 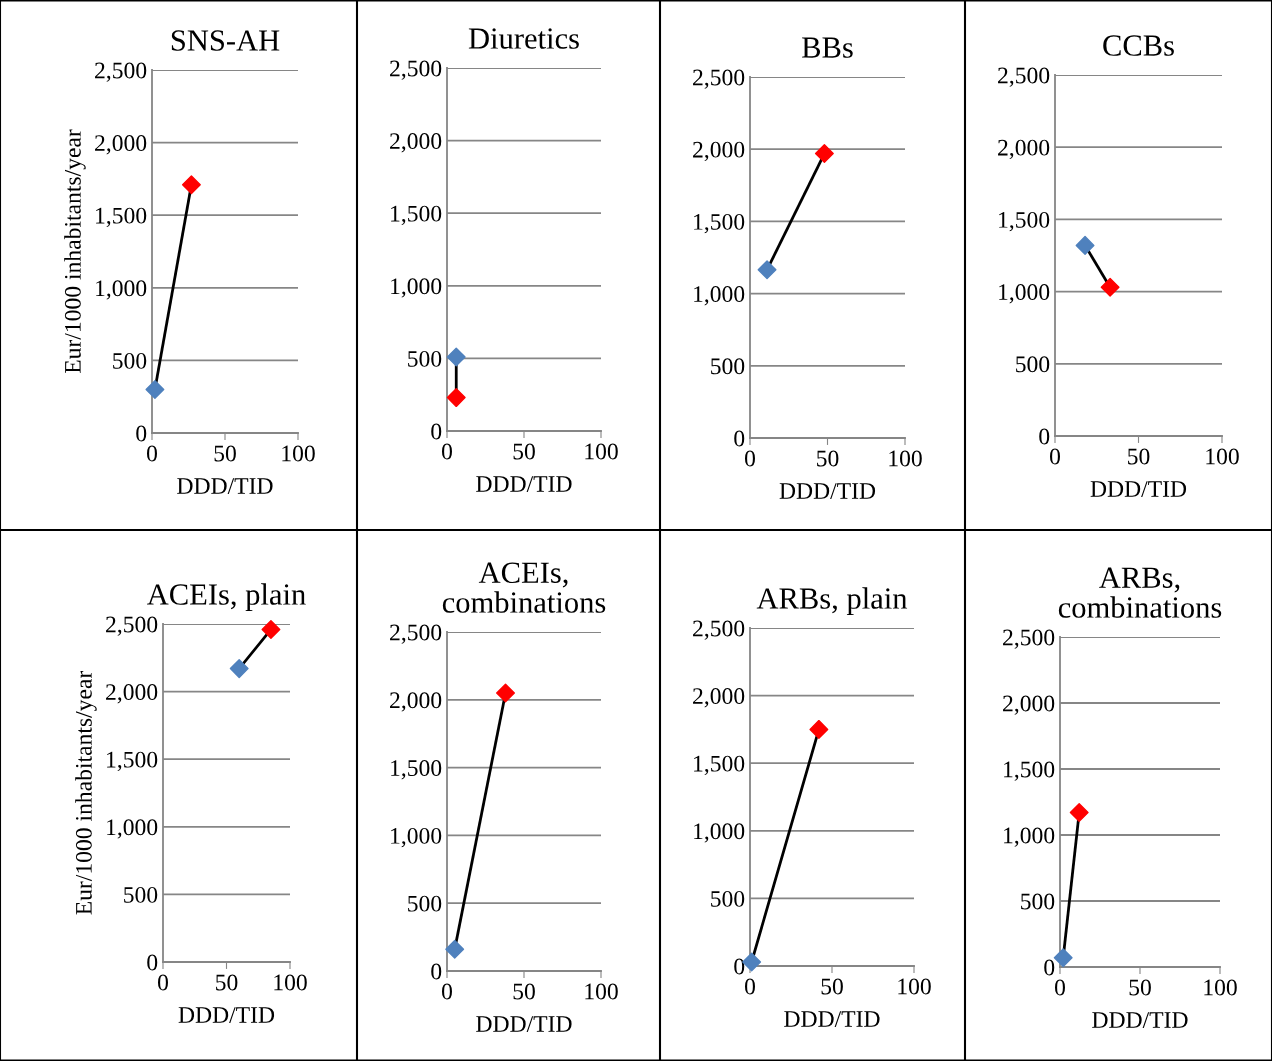 I want to click on chart-title: ARBs, plain, so click(x=832, y=601).